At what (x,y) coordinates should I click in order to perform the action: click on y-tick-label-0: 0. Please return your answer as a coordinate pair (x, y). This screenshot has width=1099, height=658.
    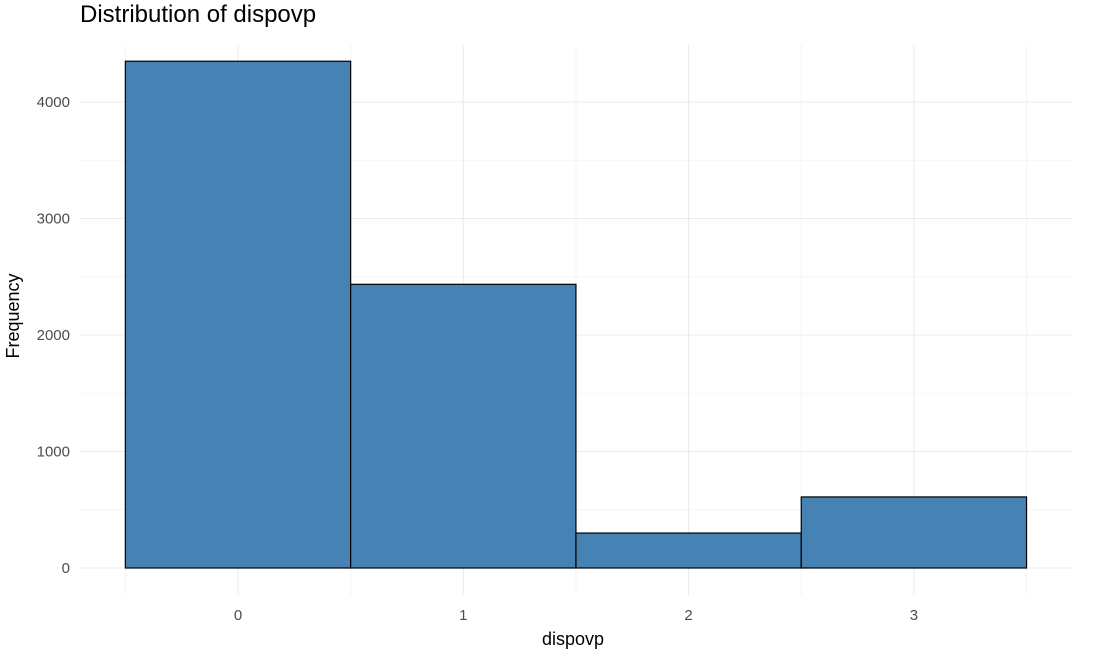
    Looking at the image, I should click on (66, 568).